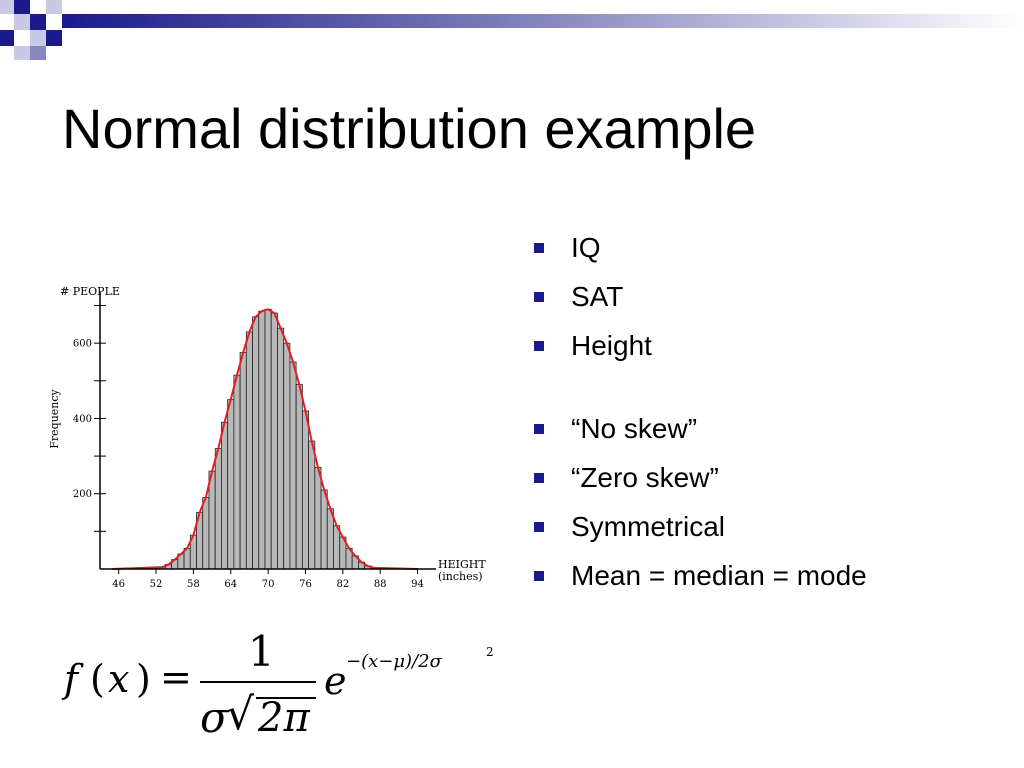 The image size is (1024, 768). What do you see at coordinates (82, 419) in the screenshot?
I see `y-tick-label: 400` at bounding box center [82, 419].